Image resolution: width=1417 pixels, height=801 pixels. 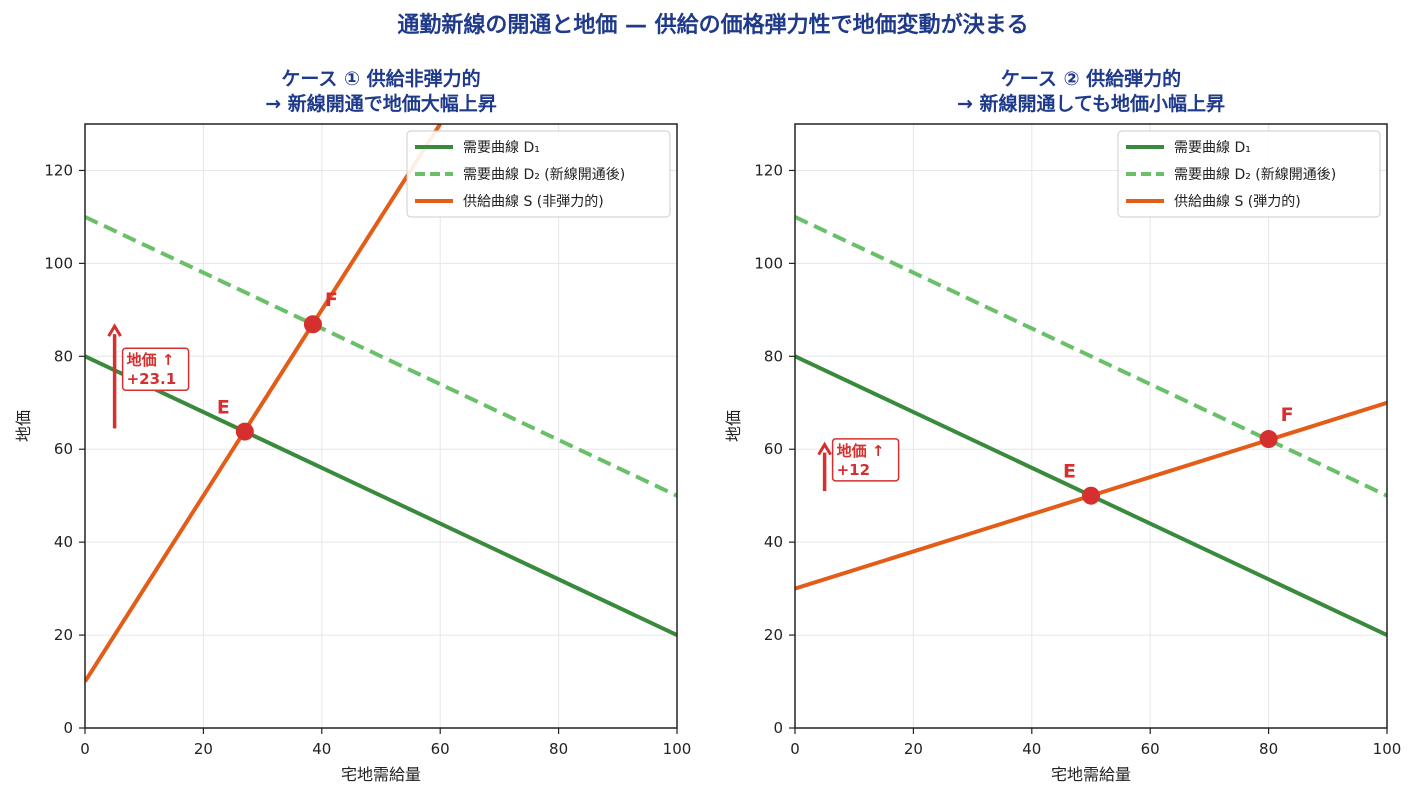 I want to click on legend-entry-2: 供給曲線 S (非弾力的), so click(x=533, y=202).